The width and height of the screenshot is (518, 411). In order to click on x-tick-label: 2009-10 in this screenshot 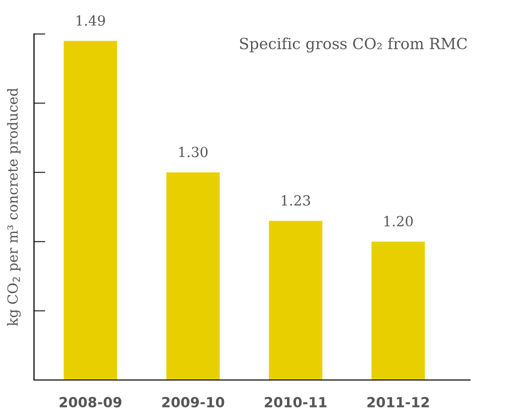, I will do `click(193, 402)`.